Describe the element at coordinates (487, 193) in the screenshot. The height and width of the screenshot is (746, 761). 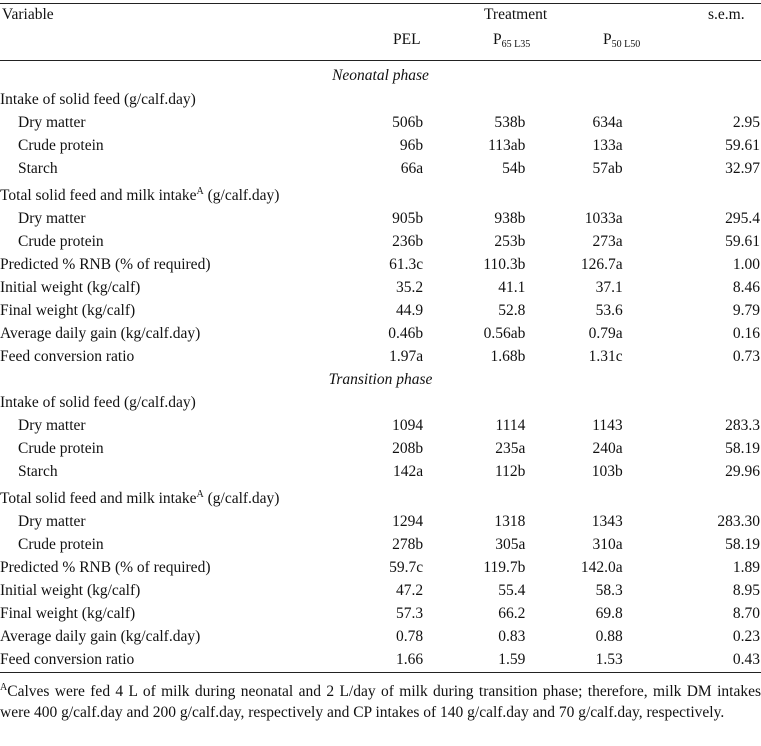
I see `value-p65-l35` at that location.